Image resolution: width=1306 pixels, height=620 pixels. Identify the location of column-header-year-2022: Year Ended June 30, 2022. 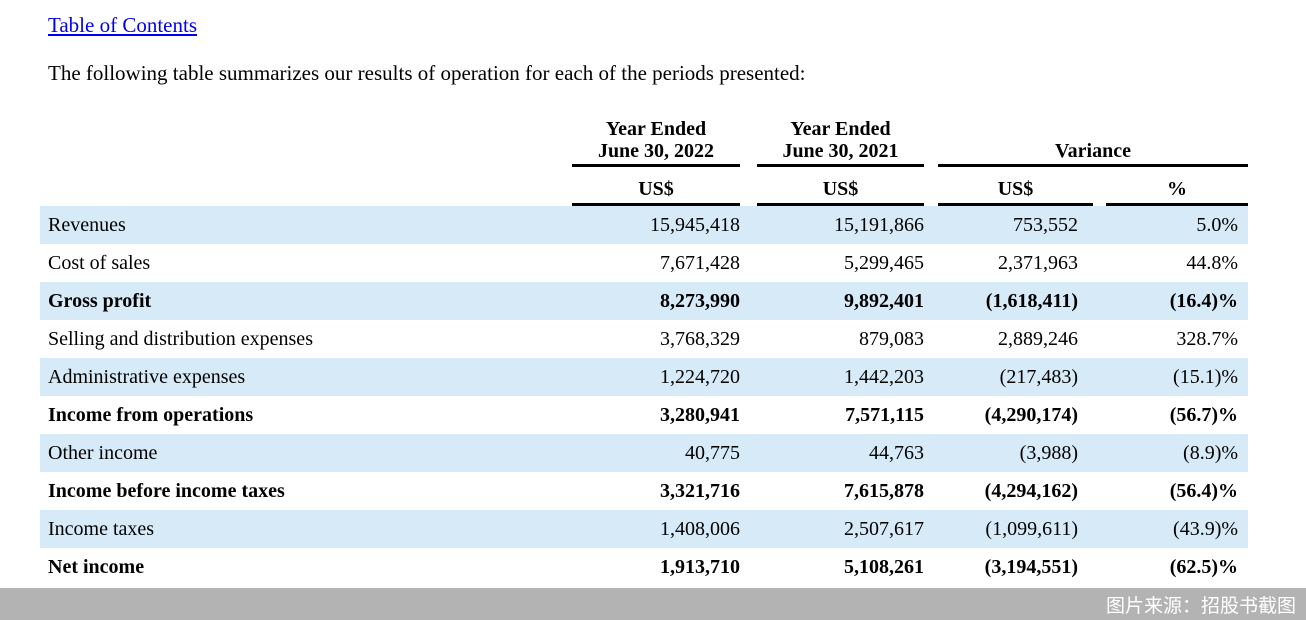
(656, 139).